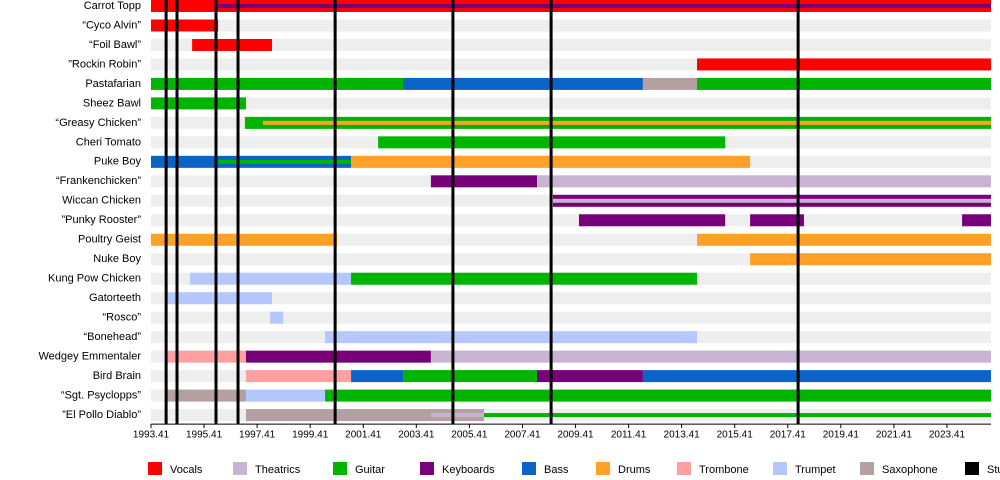  Describe the element at coordinates (94, 279) in the screenshot. I see `member-name: Kung Pow Chicken` at that location.